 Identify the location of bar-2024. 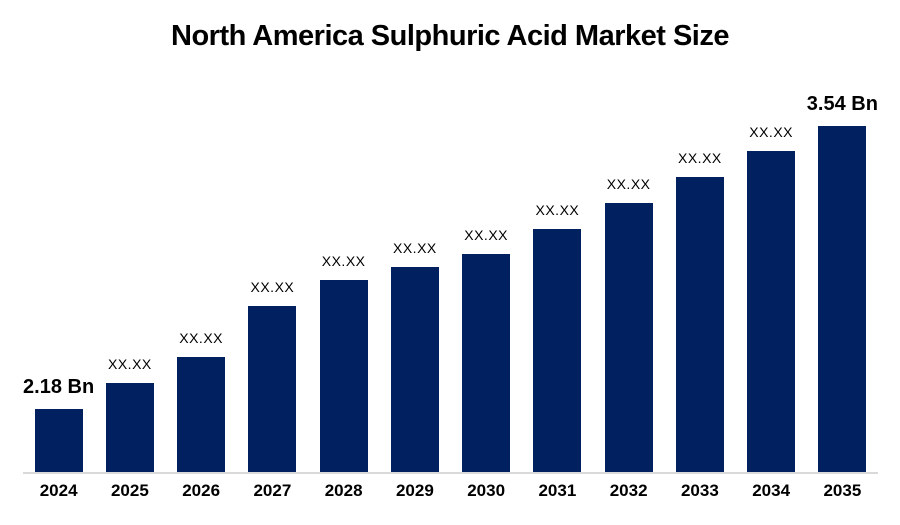
(58, 440).